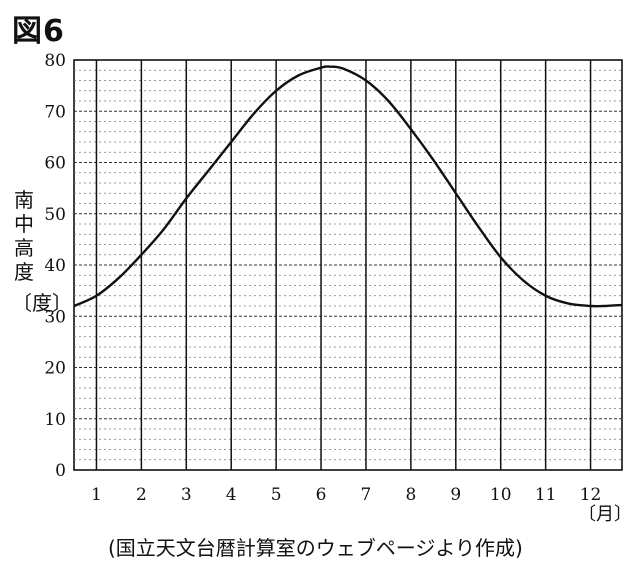  Describe the element at coordinates (455, 495) in the screenshot. I see `x-tick-9: 9` at that location.